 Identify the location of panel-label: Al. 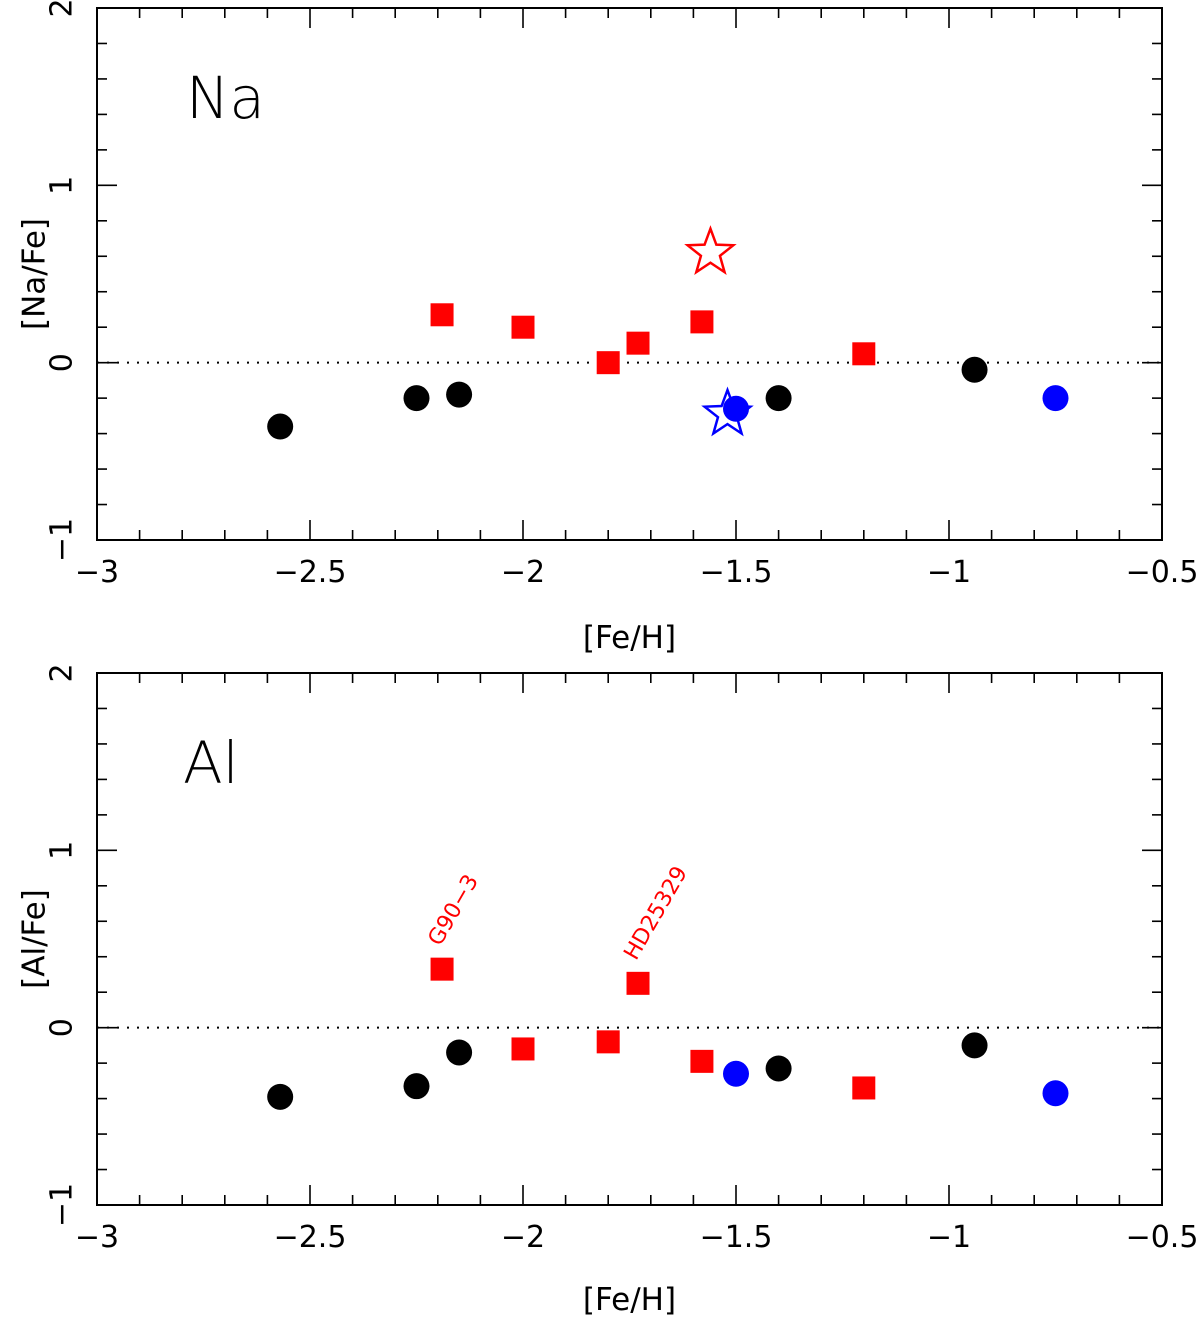
(211, 763).